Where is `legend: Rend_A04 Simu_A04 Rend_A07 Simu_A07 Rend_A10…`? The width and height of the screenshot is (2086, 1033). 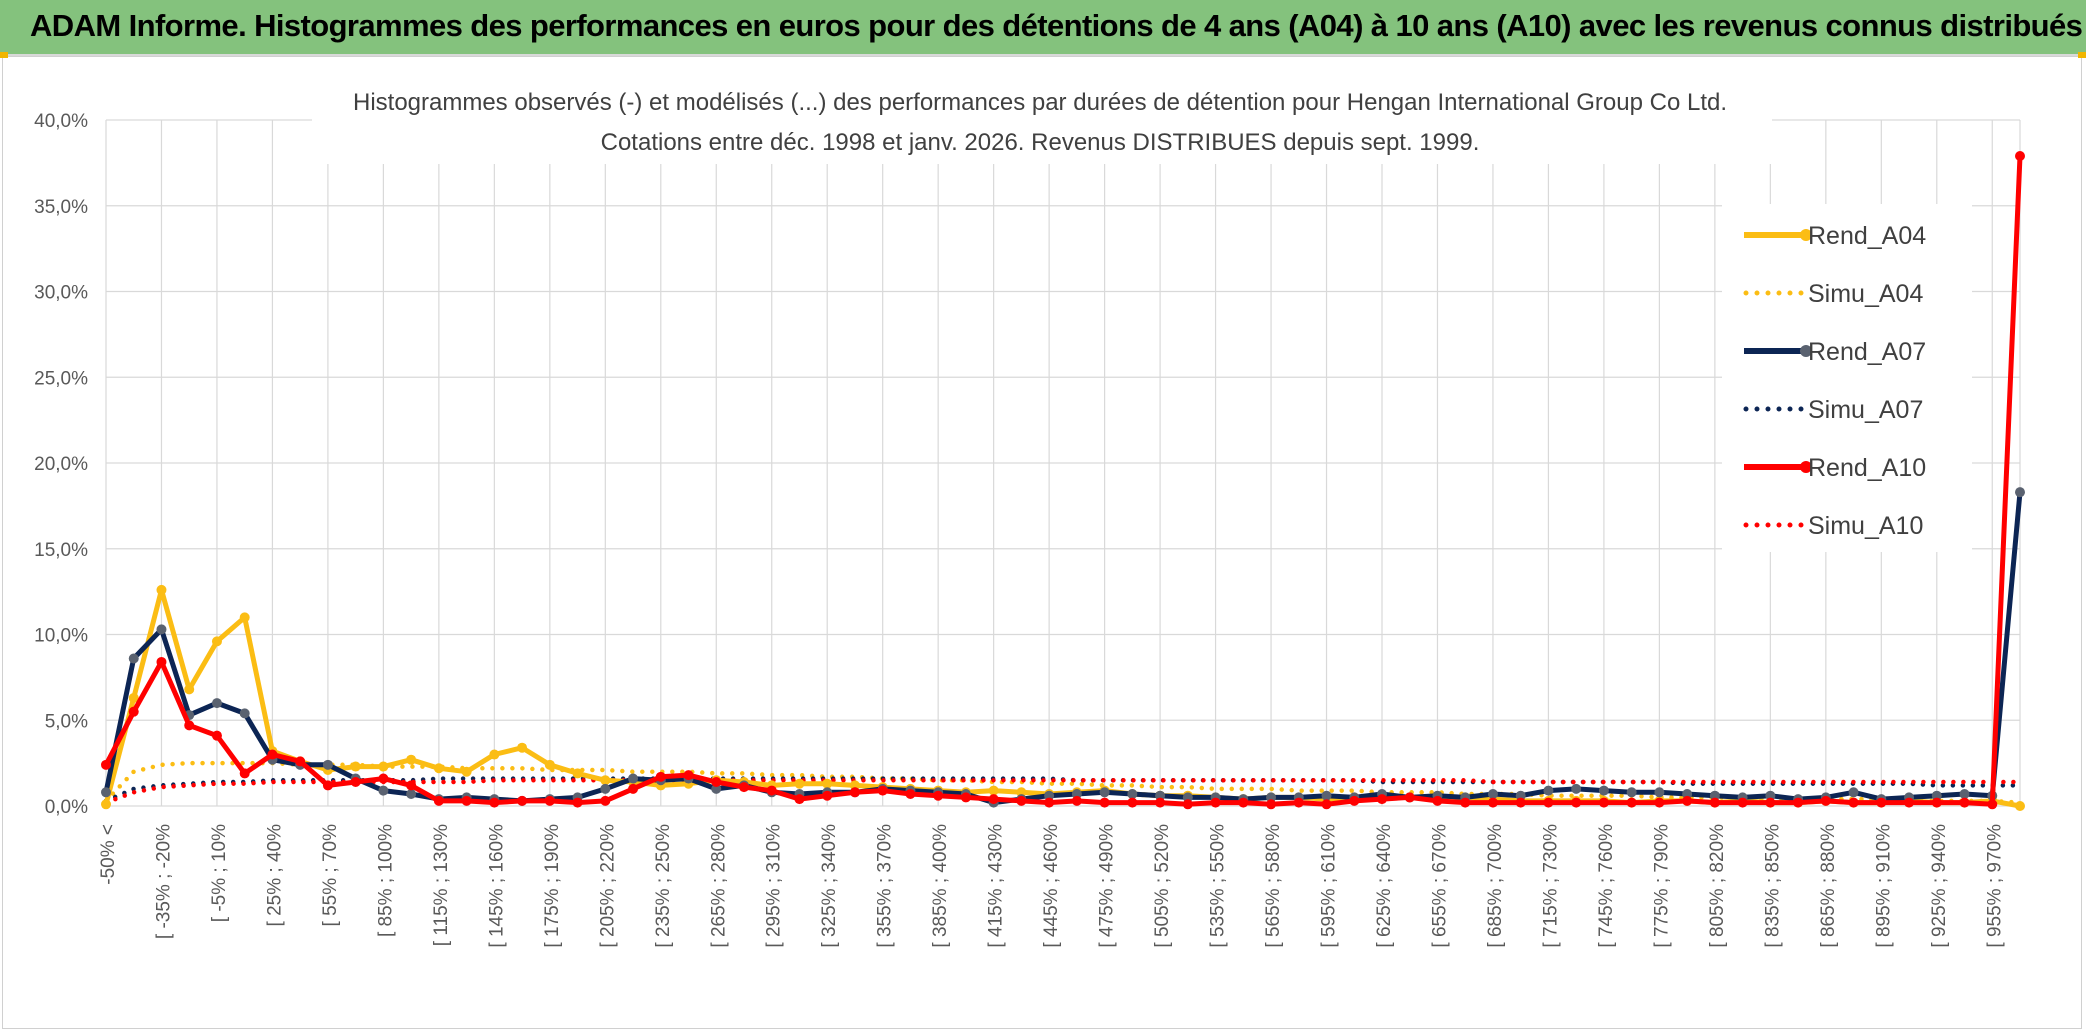
legend: Rend_A04 Simu_A04 Rend_A07 Simu_A07 Rend_A10… is located at coordinates (1847, 378).